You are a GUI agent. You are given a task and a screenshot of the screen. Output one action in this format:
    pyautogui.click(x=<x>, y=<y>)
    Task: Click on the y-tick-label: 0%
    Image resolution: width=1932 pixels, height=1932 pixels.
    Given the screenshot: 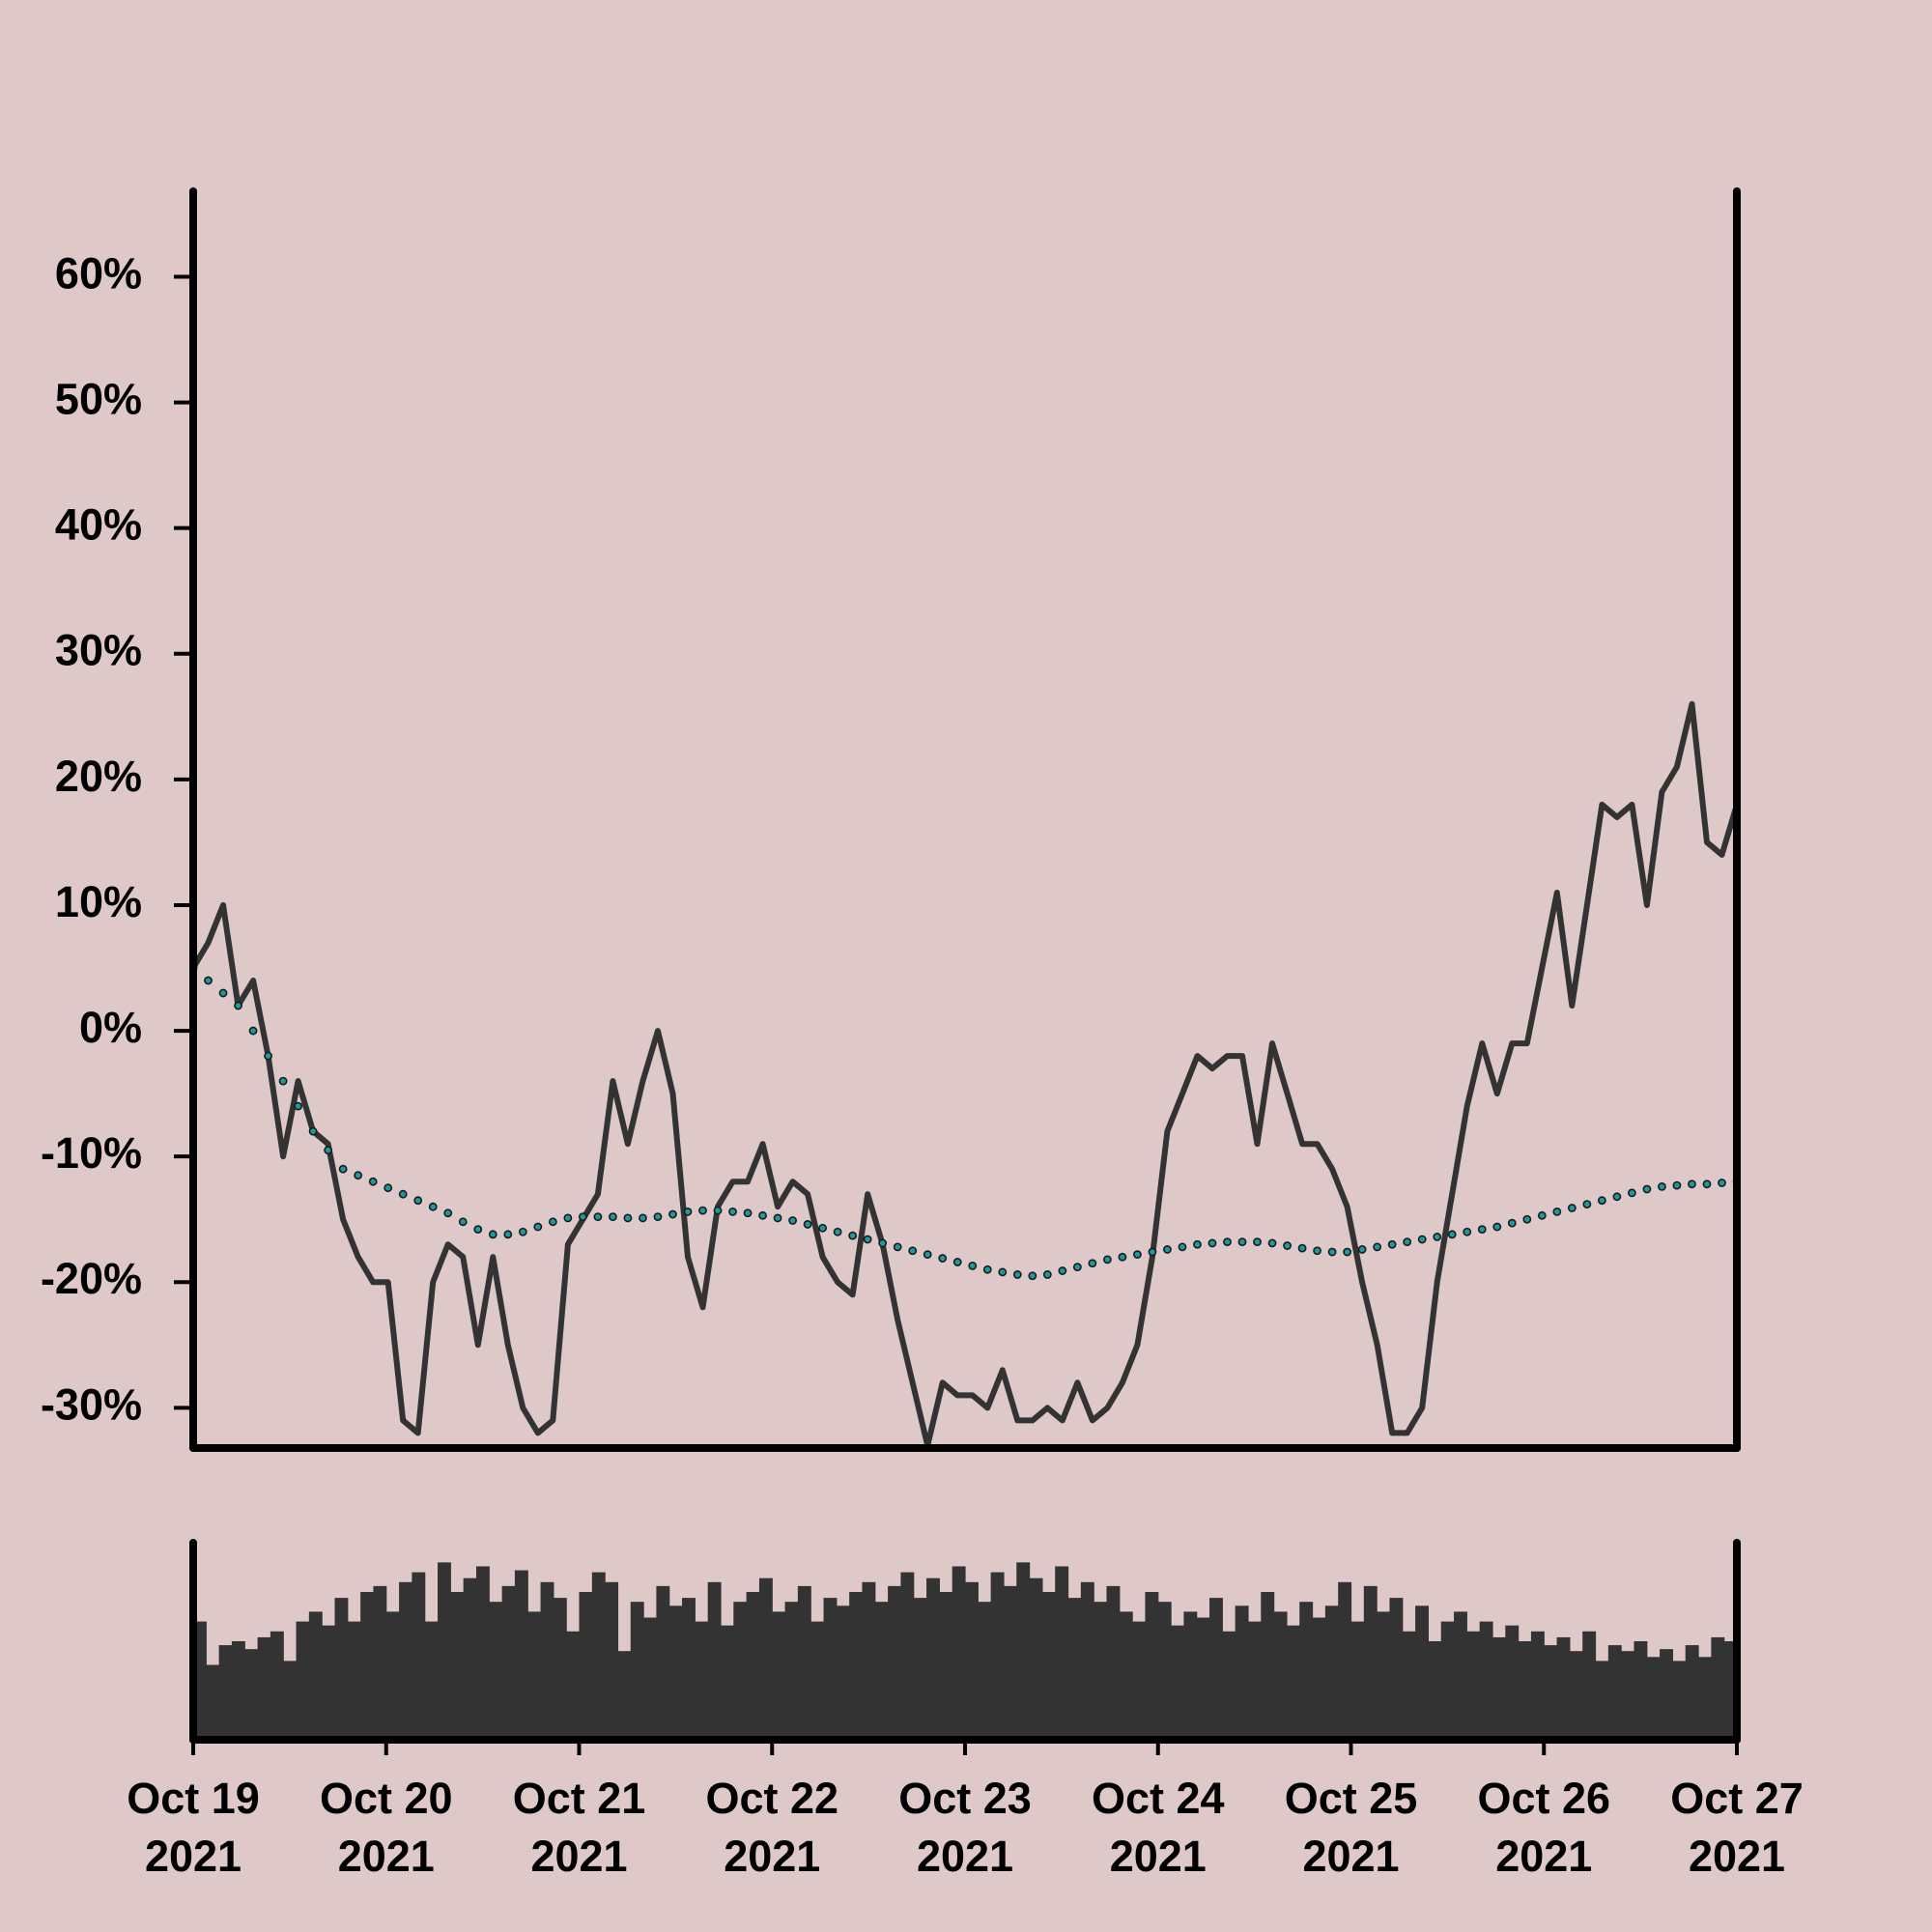 What is the action you would take?
    pyautogui.click(x=110, y=1027)
    